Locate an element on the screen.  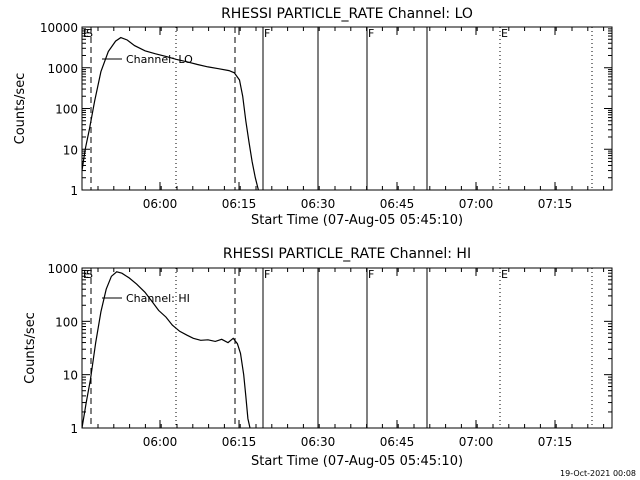
chart-title: RHESSI PARTICLE_RATE Channel: HI is located at coordinates (347, 254).